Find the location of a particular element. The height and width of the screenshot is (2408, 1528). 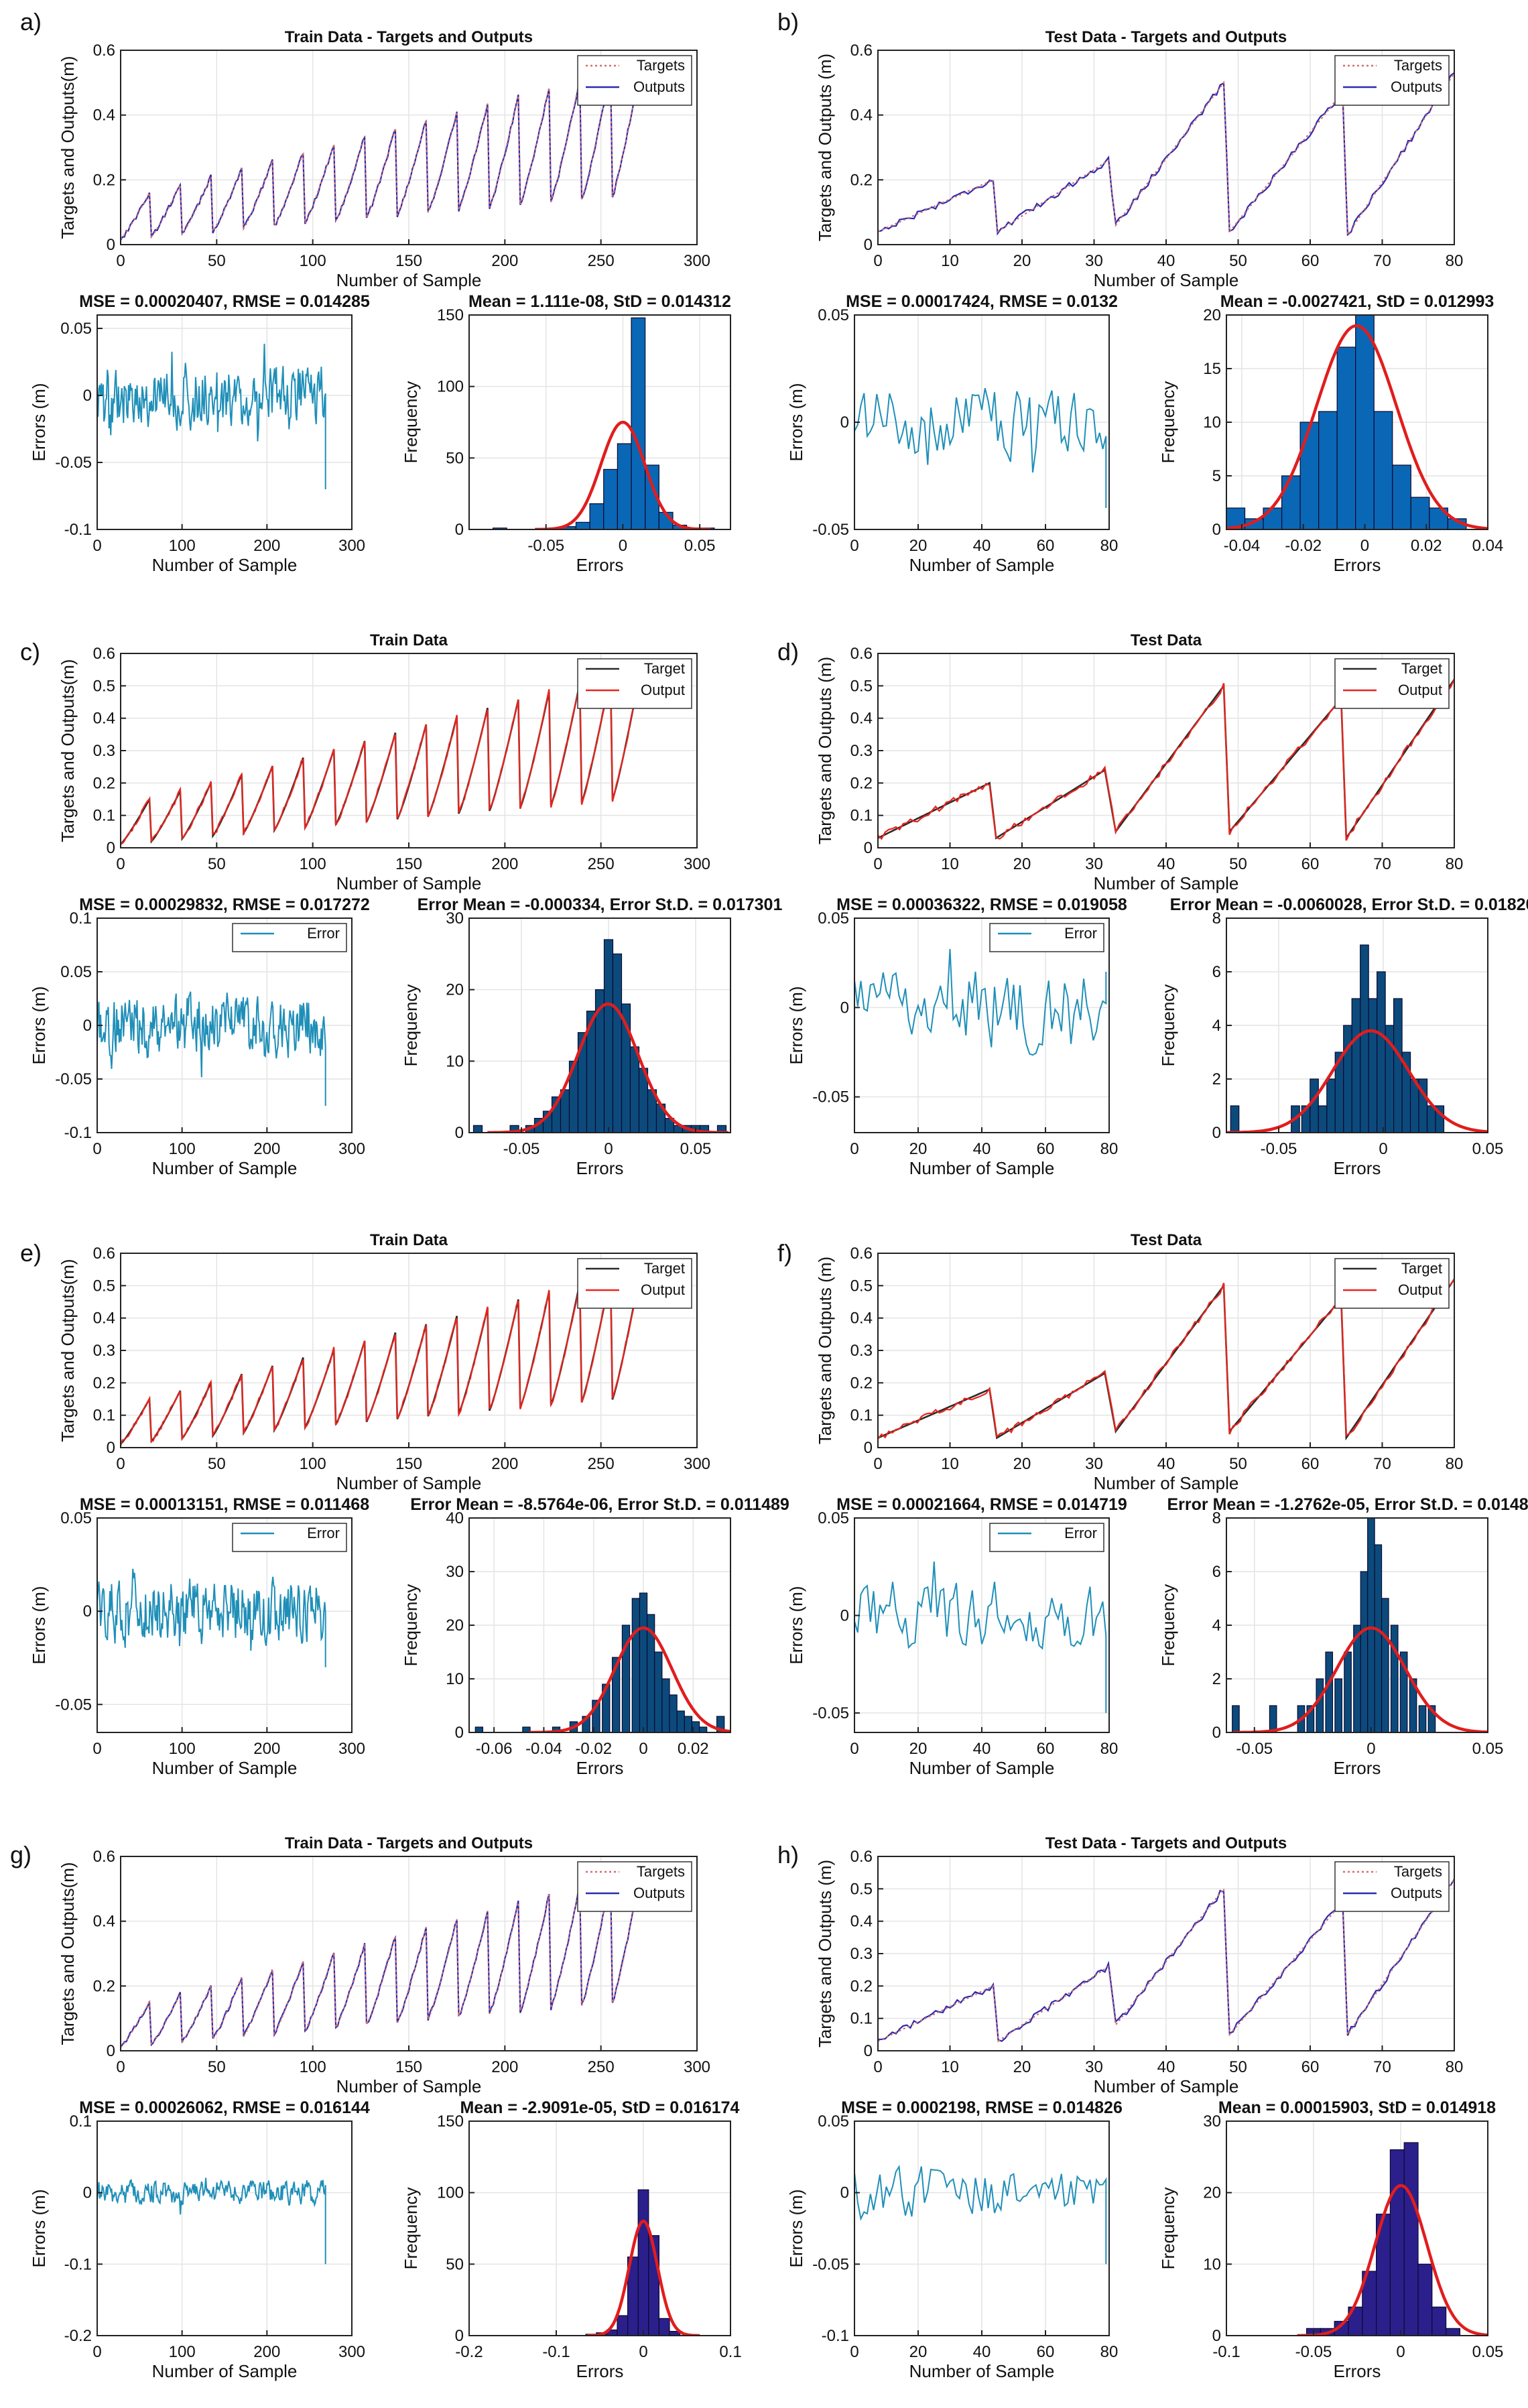

x-tick-label: 80 is located at coordinates (1455, 261).